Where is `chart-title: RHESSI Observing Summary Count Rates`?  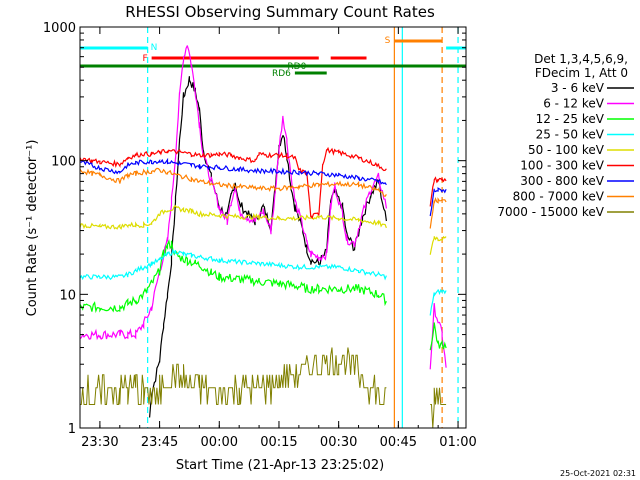
chart-title: RHESSI Observing Summary Count Rates is located at coordinates (280, 12).